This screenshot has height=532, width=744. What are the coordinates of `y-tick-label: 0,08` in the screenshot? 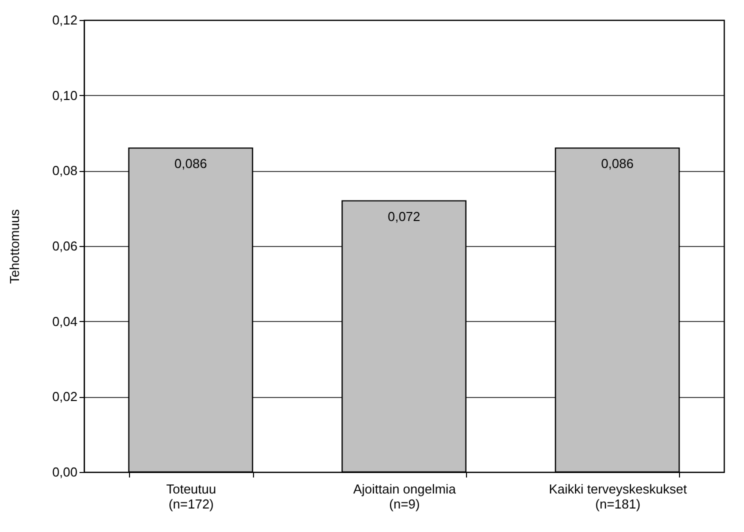 It's located at (65, 170).